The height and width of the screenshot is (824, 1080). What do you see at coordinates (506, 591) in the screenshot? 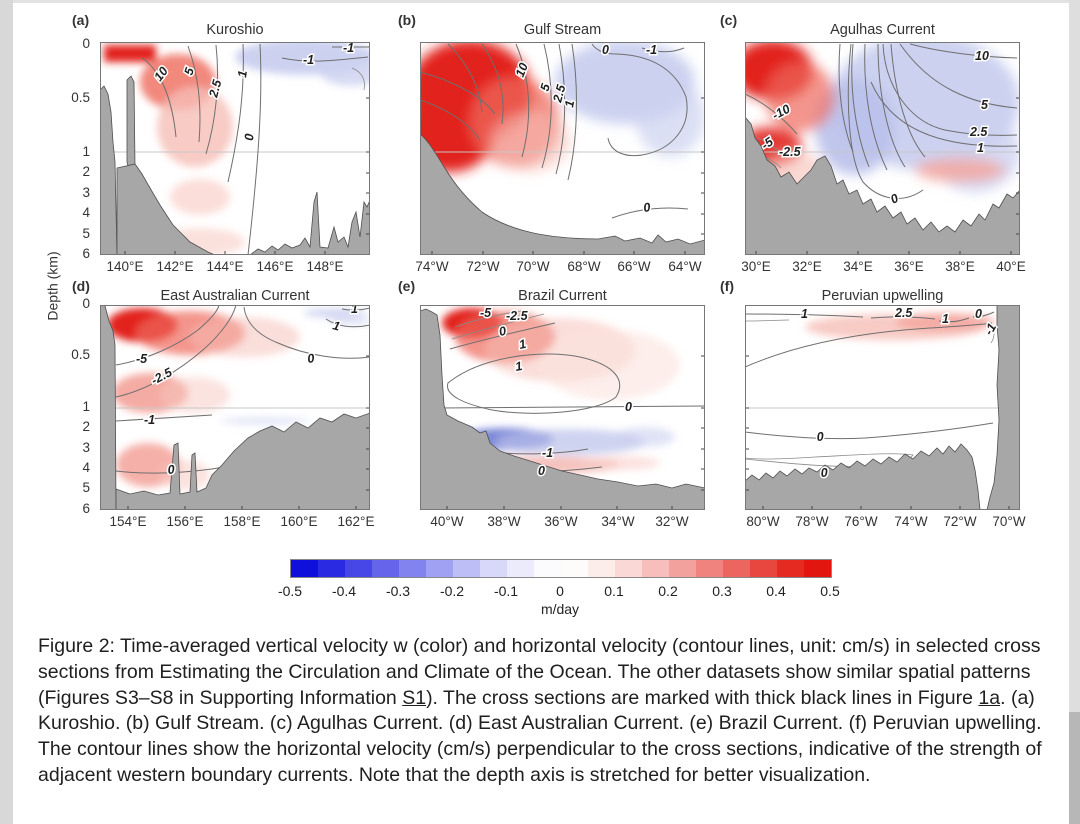
I see `colorbar-tick: -0.1` at bounding box center [506, 591].